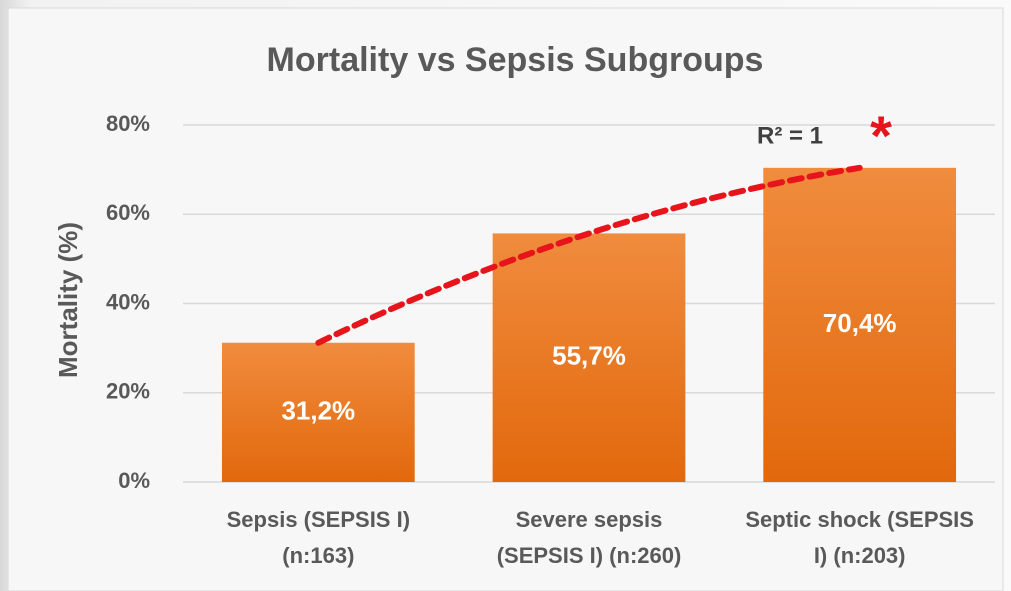 The width and height of the screenshot is (1011, 591). I want to click on value-label: 70,4%, so click(860, 323).